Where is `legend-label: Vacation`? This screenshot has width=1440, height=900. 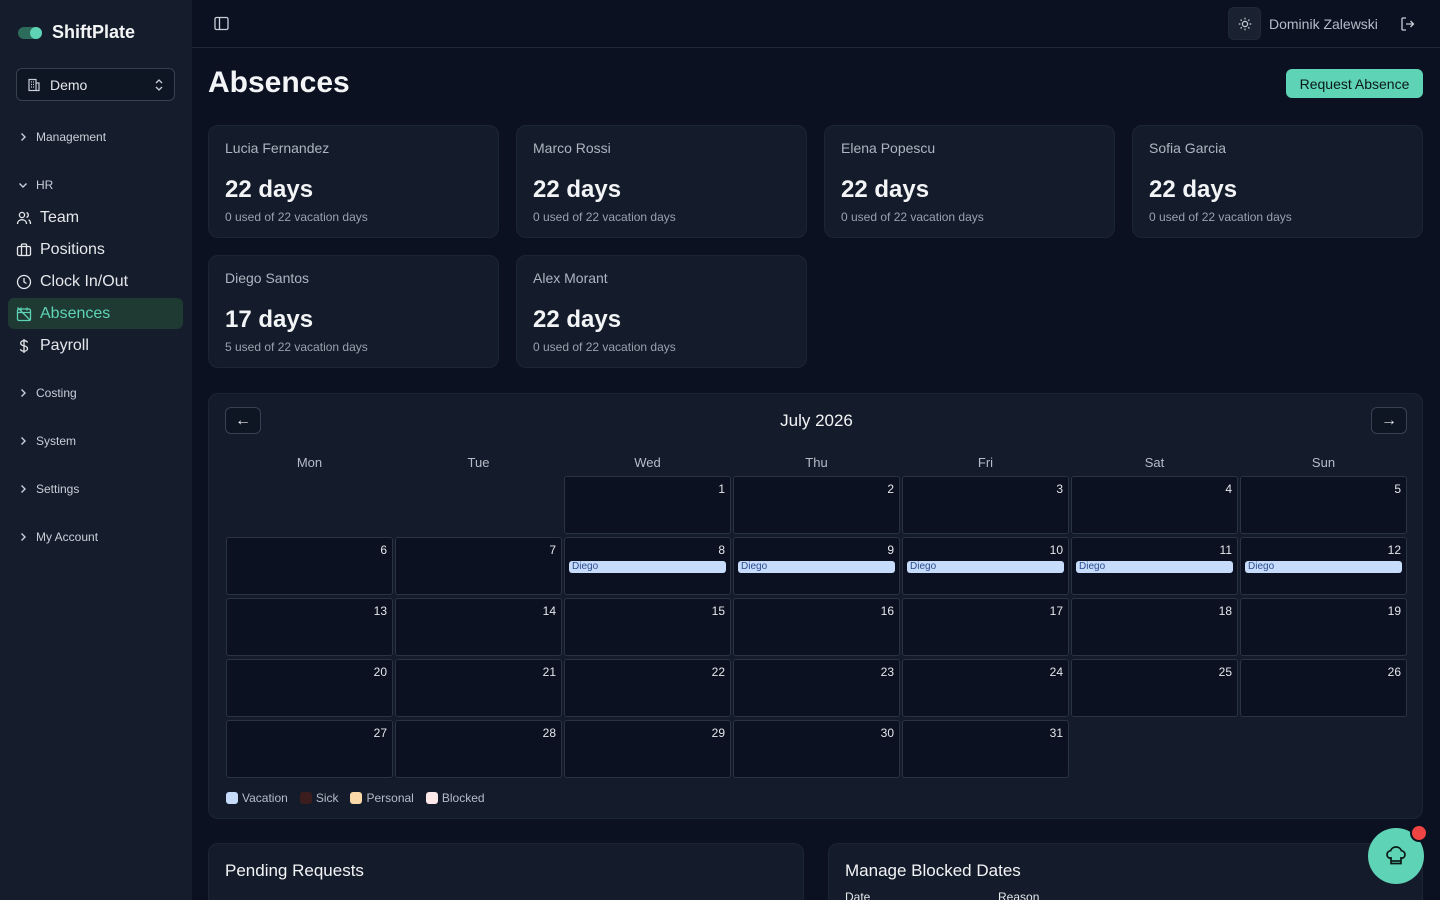 legend-label: Vacation is located at coordinates (265, 798).